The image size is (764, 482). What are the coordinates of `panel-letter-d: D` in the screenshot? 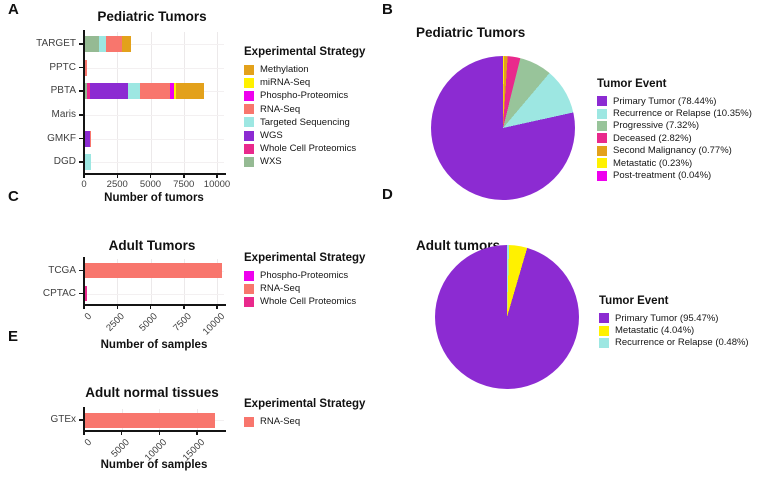 It's located at (387, 194).